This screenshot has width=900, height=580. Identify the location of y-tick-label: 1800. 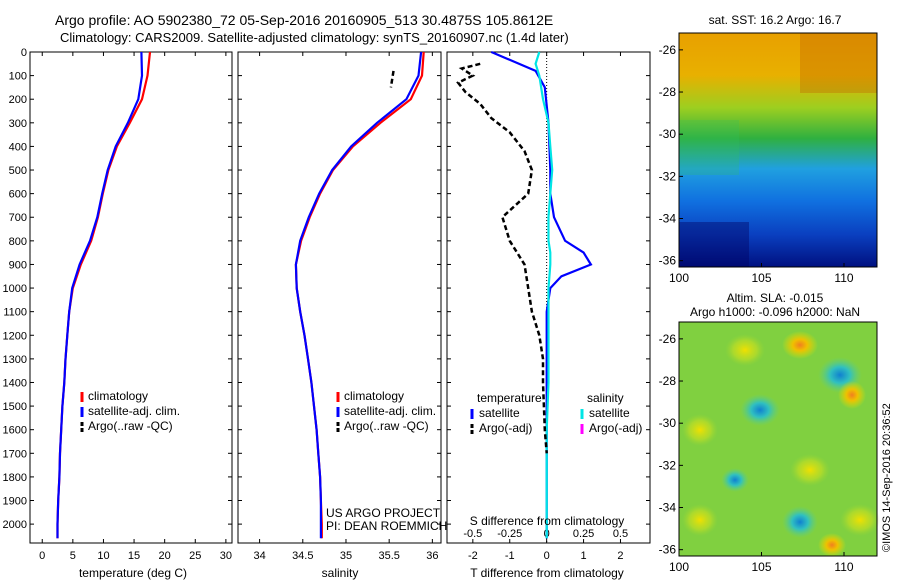
(15, 478).